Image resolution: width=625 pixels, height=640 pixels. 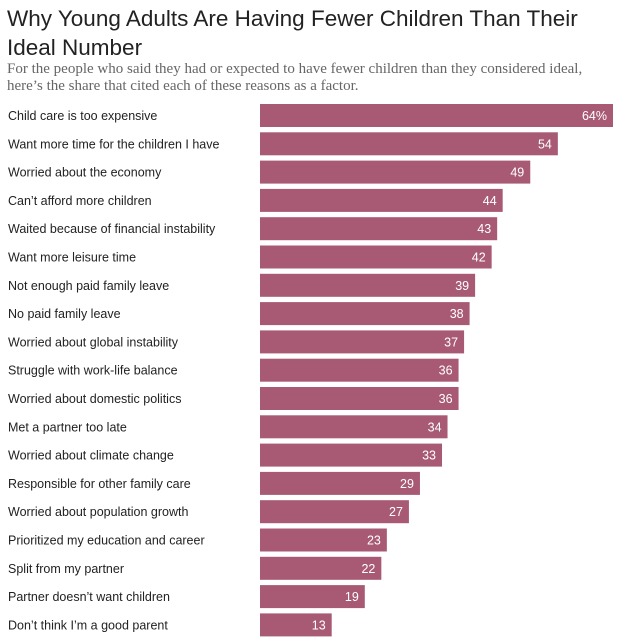 I want to click on category-label: Responsible for other family care, so click(x=99, y=484).